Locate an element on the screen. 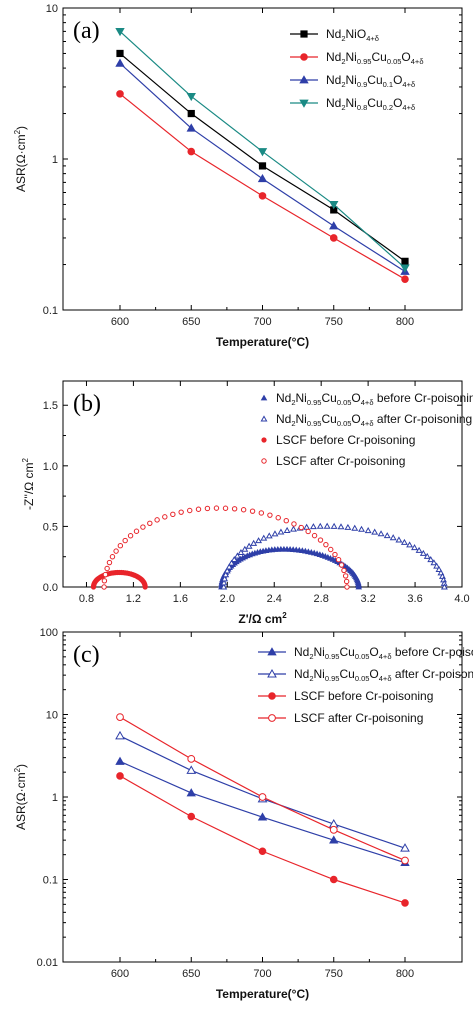 This screenshot has width=473, height=1012. x-tick-label: 2.0 is located at coordinates (227, 599).